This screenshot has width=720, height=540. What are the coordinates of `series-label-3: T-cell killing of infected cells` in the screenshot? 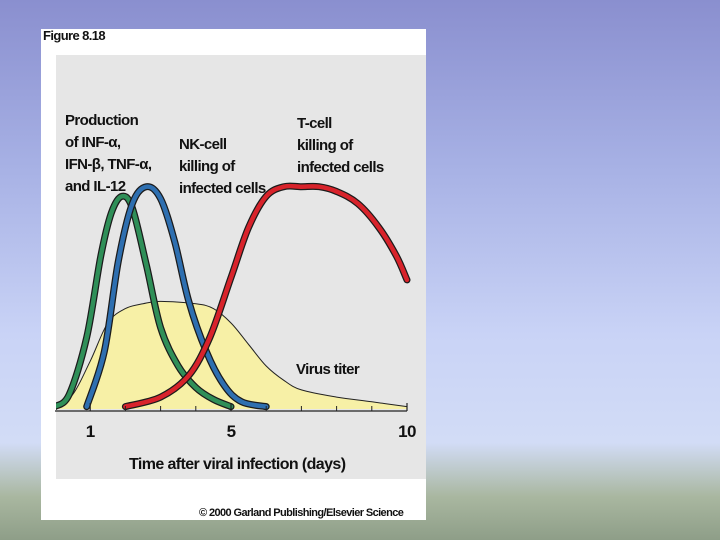 It's located at (340, 145).